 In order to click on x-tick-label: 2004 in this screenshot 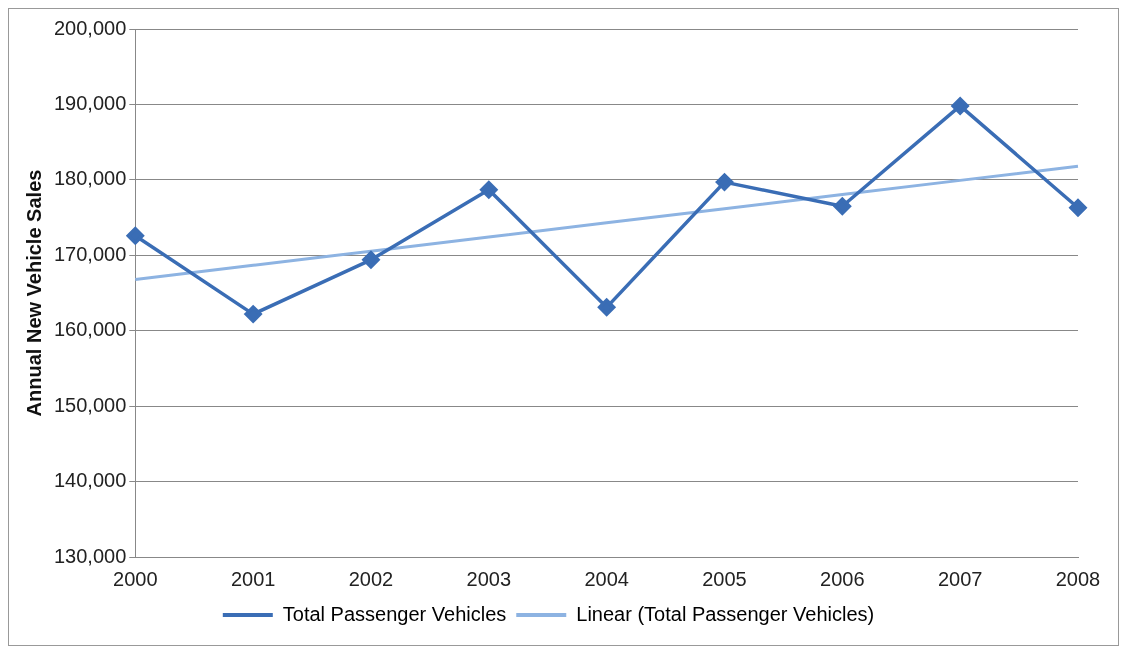, I will do `click(606, 578)`.